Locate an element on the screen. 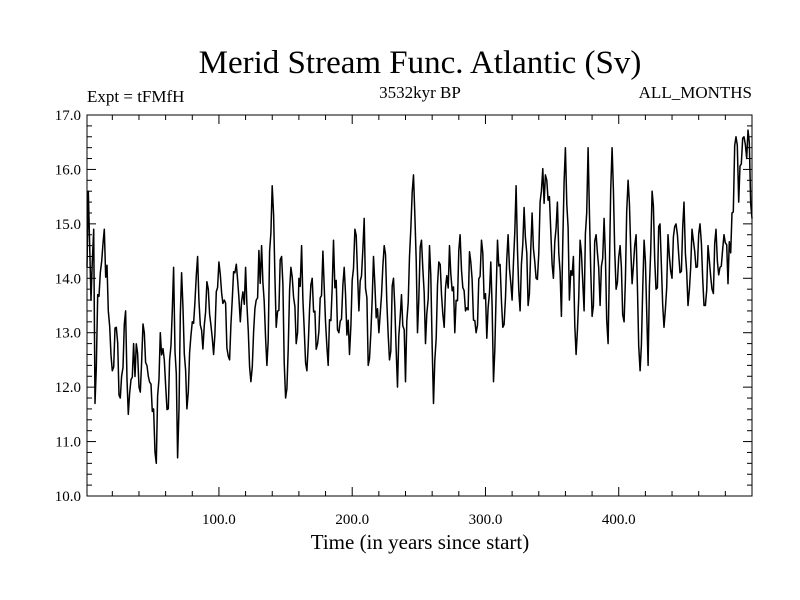 The width and height of the screenshot is (800, 600). x-tick-label: 400.0 is located at coordinates (619, 520).